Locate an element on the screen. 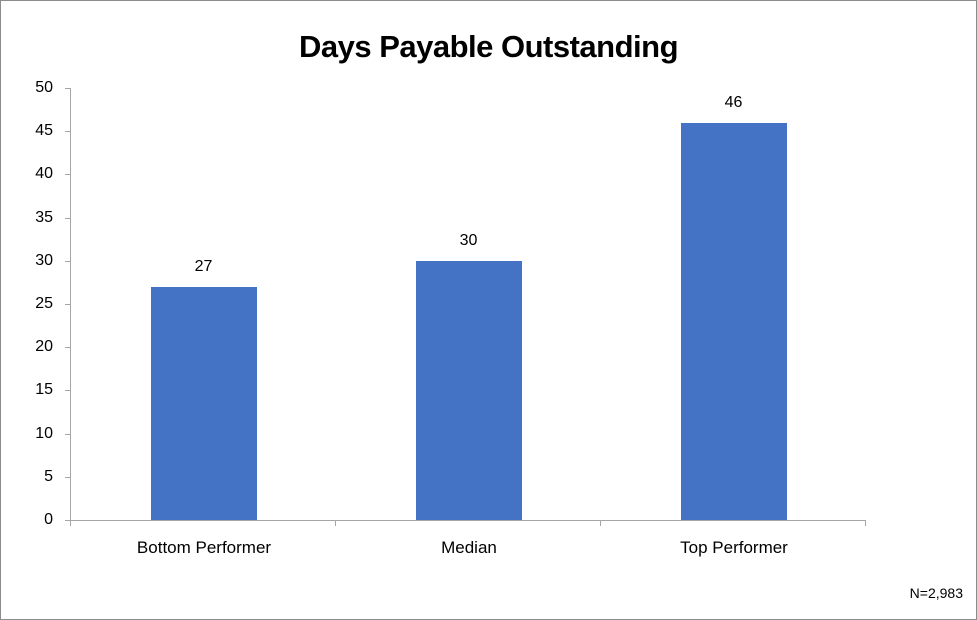 The width and height of the screenshot is (977, 620). y-tick-label: 25 is located at coordinates (44, 303).